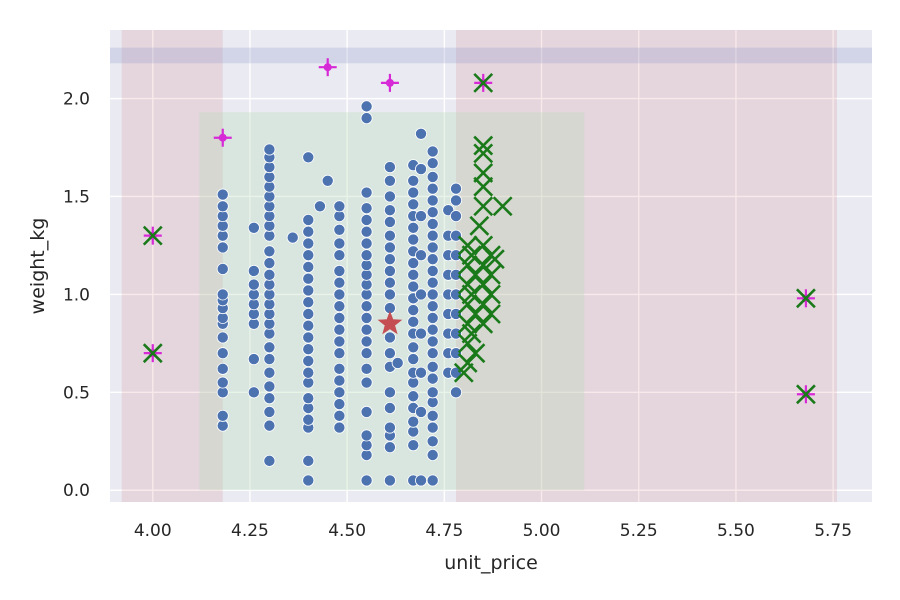  Describe the element at coordinates (390, 322) in the screenshot. I see `centroid-star-marker` at that location.